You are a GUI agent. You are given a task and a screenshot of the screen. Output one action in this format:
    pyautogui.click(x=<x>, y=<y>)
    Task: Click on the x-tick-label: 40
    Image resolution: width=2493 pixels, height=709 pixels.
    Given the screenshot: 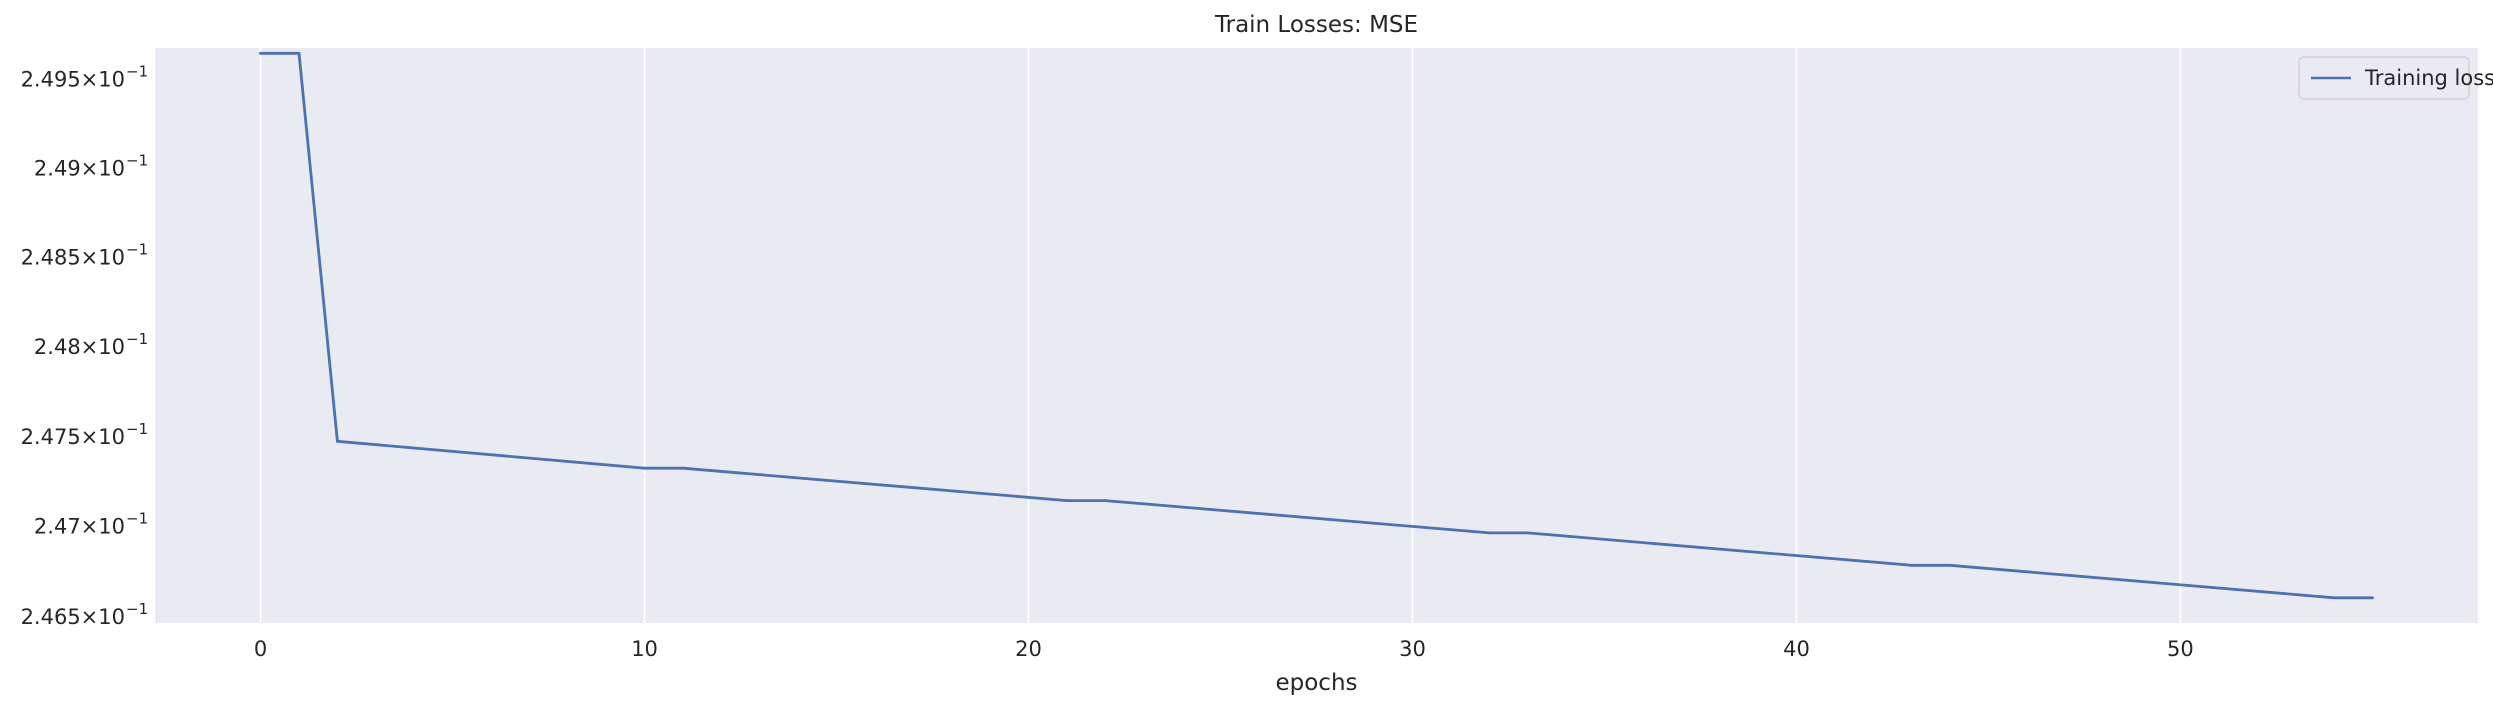 What is the action you would take?
    pyautogui.click(x=1796, y=649)
    